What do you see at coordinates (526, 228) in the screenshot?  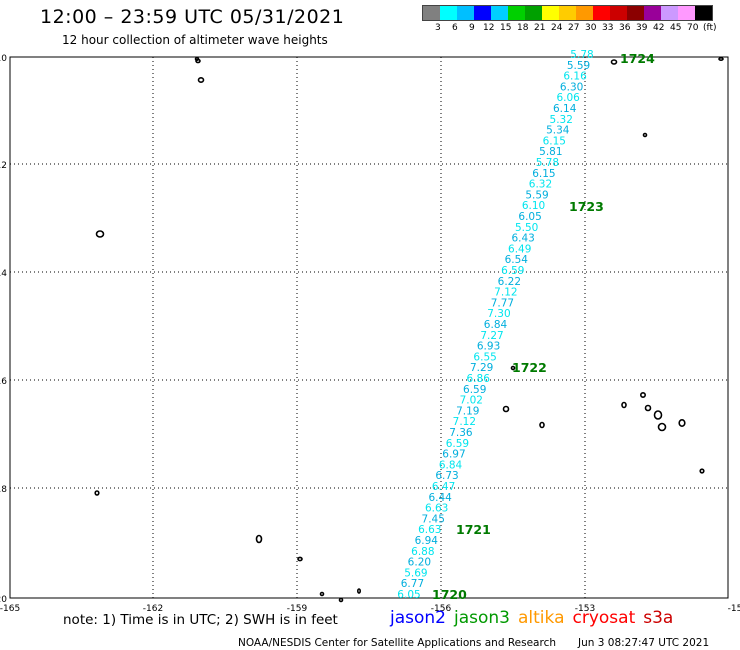 I see `swh-value-label: 5.50` at bounding box center [526, 228].